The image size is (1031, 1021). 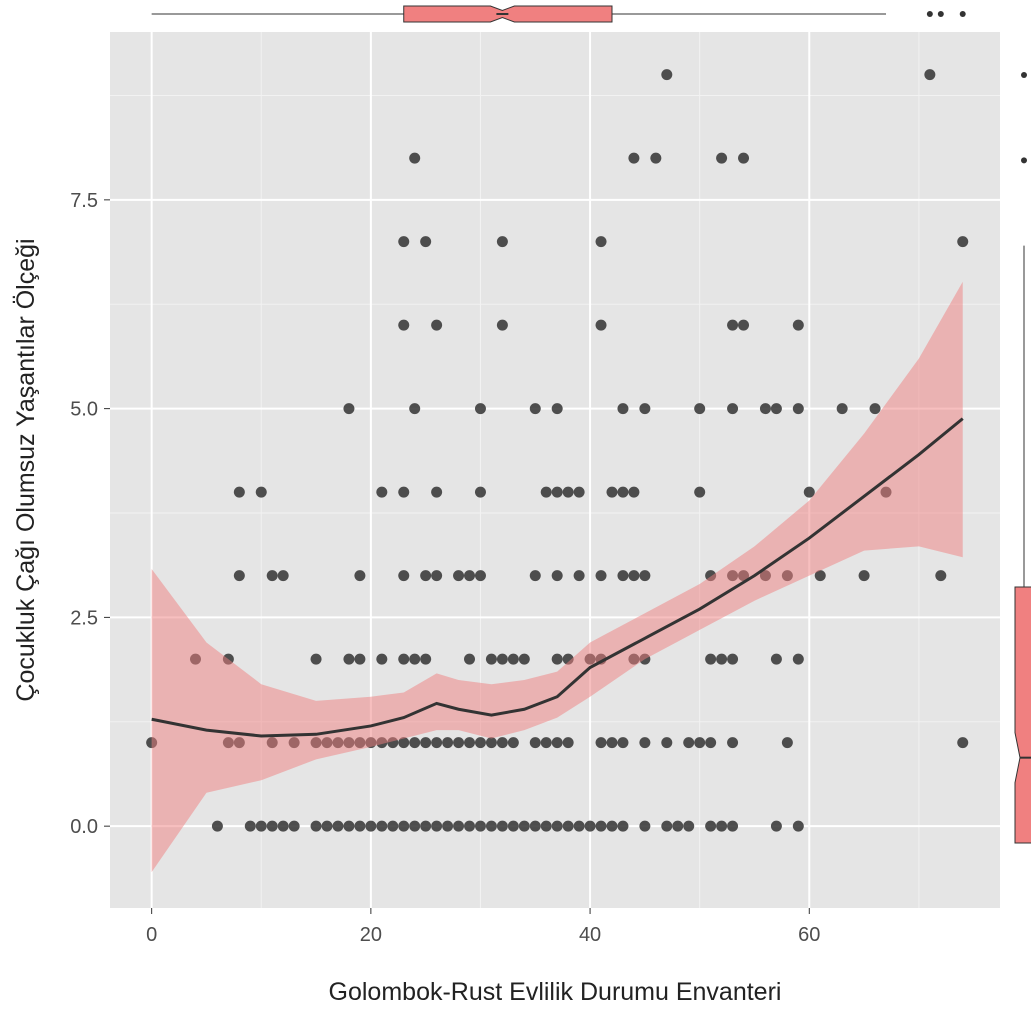 I want to click on x-axis-title: Golombok-Rust Evlilik Durumu Envanteri, so click(x=555, y=992).